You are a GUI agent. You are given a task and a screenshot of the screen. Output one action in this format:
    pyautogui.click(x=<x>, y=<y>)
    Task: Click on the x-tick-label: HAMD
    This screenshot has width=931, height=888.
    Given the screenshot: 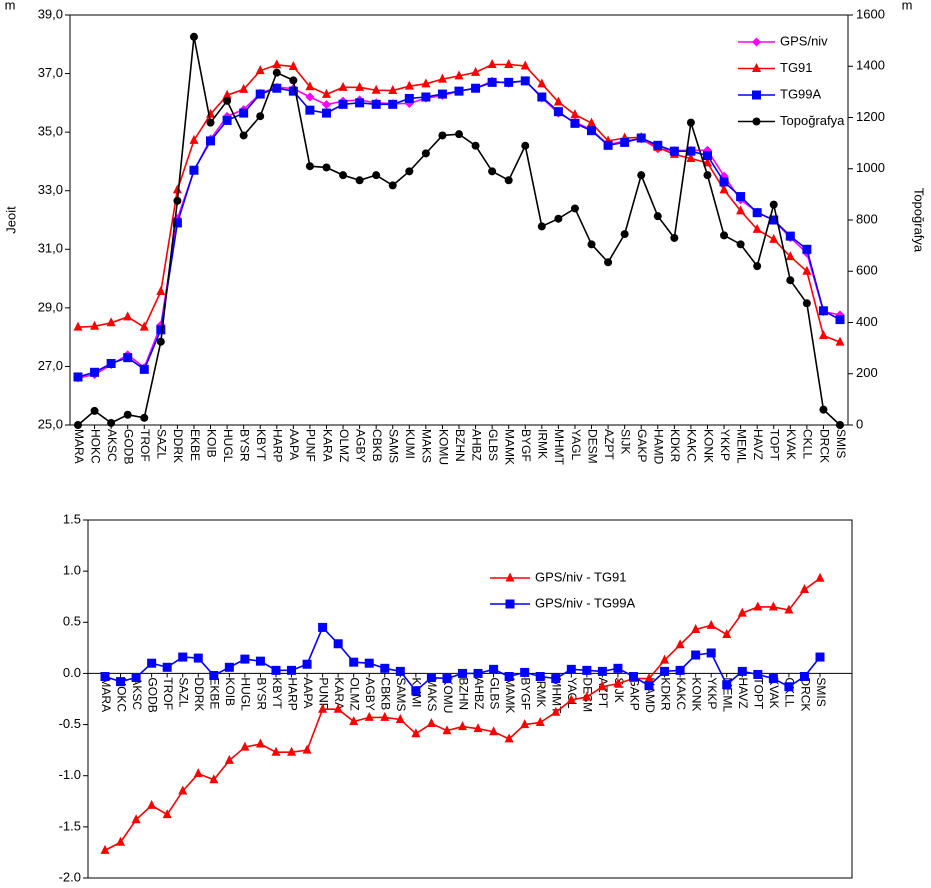 What is the action you would take?
    pyautogui.click(x=659, y=447)
    